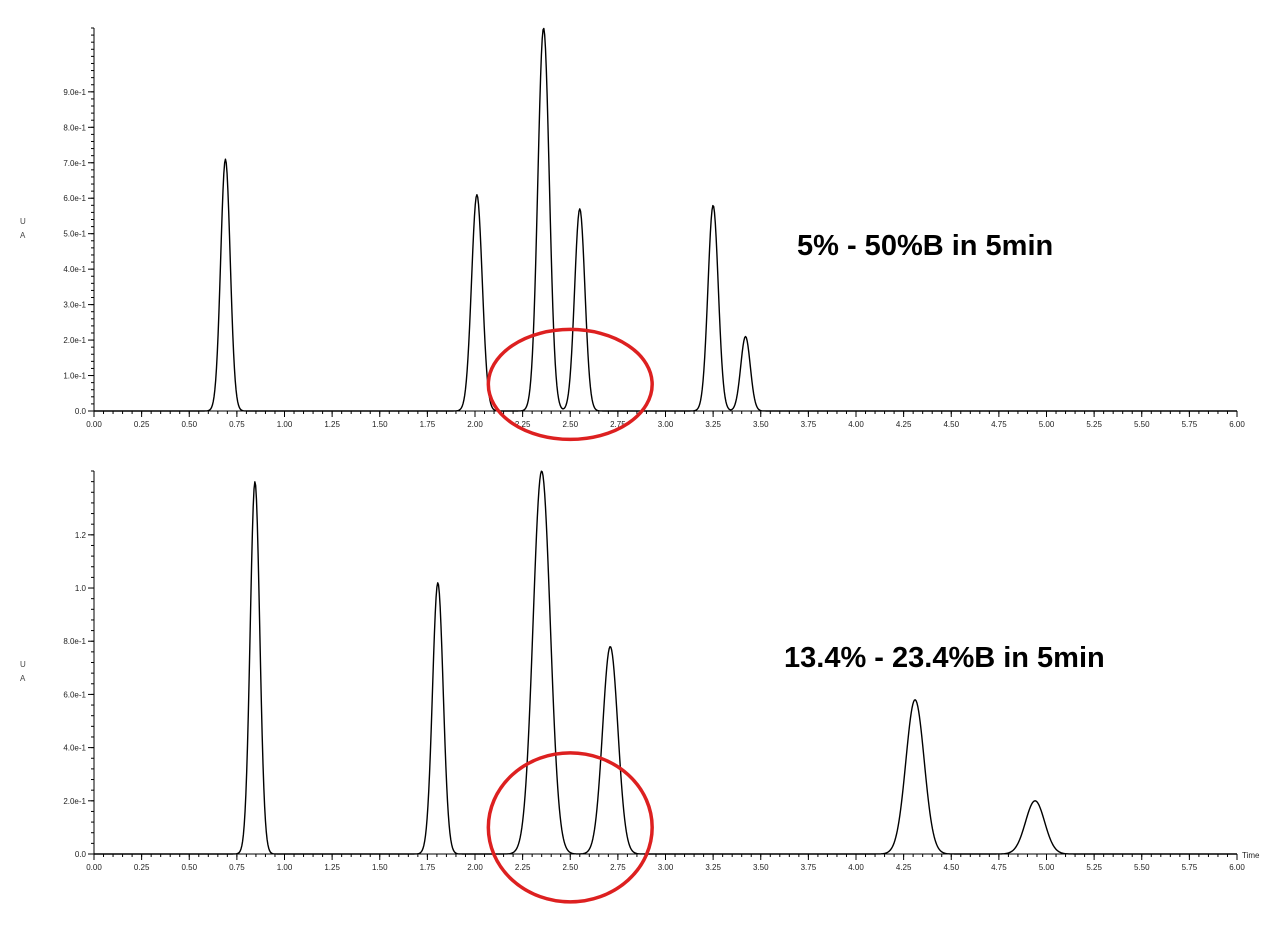 The image size is (1280, 944). Describe the element at coordinates (237, 867) in the screenshot. I see `bottom-x-tick-label: 0.75` at that location.